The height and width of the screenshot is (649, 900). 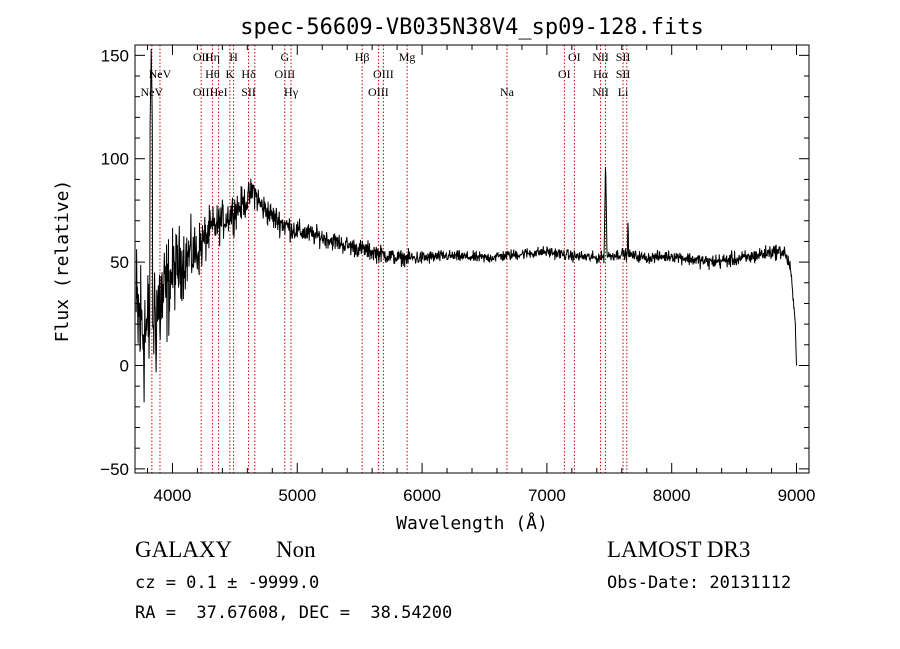 I want to click on coordinates: RA = 37.67608, DEC = 38.54200, so click(x=294, y=613).